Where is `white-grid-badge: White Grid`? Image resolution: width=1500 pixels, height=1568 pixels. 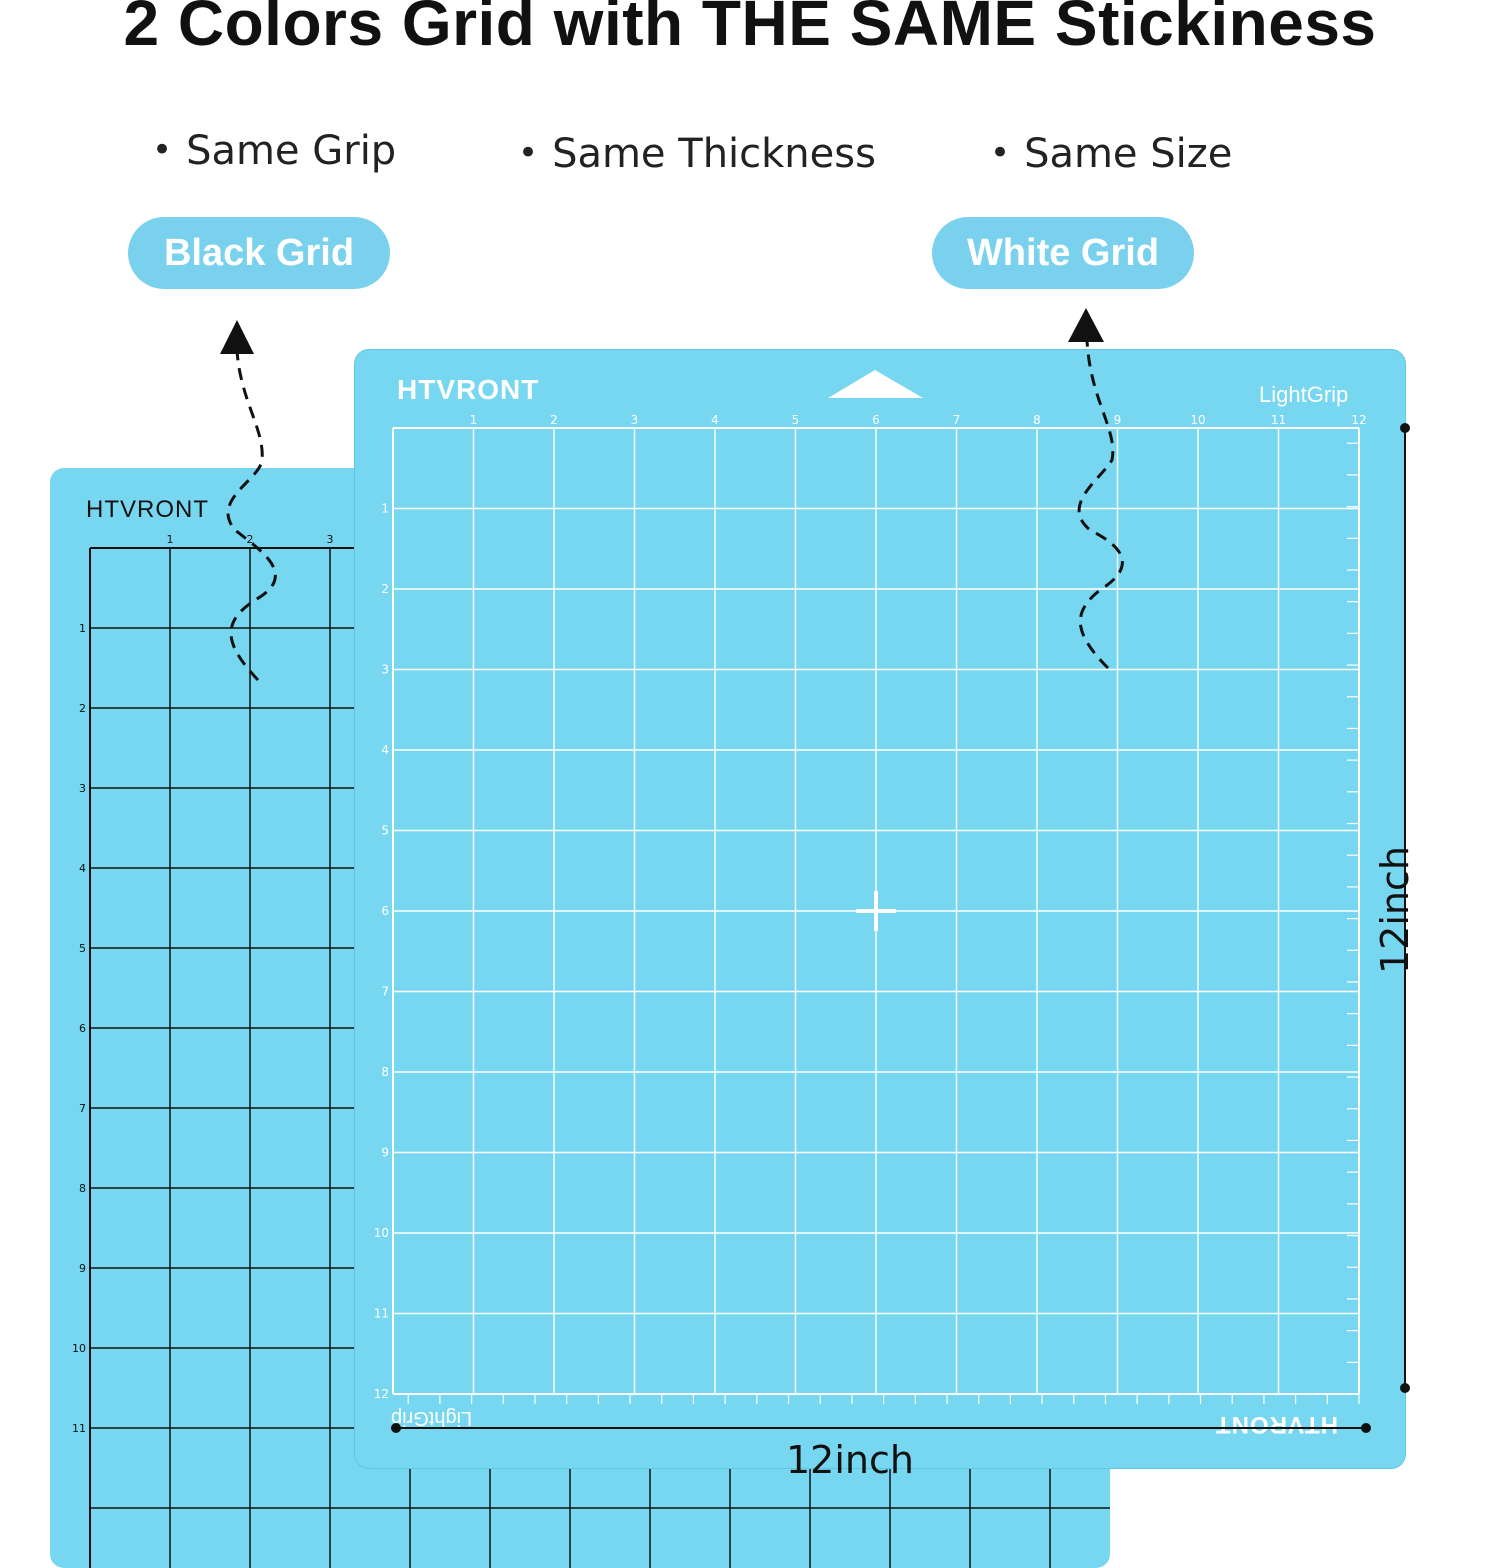
white-grid-badge: White Grid is located at coordinates (1063, 253).